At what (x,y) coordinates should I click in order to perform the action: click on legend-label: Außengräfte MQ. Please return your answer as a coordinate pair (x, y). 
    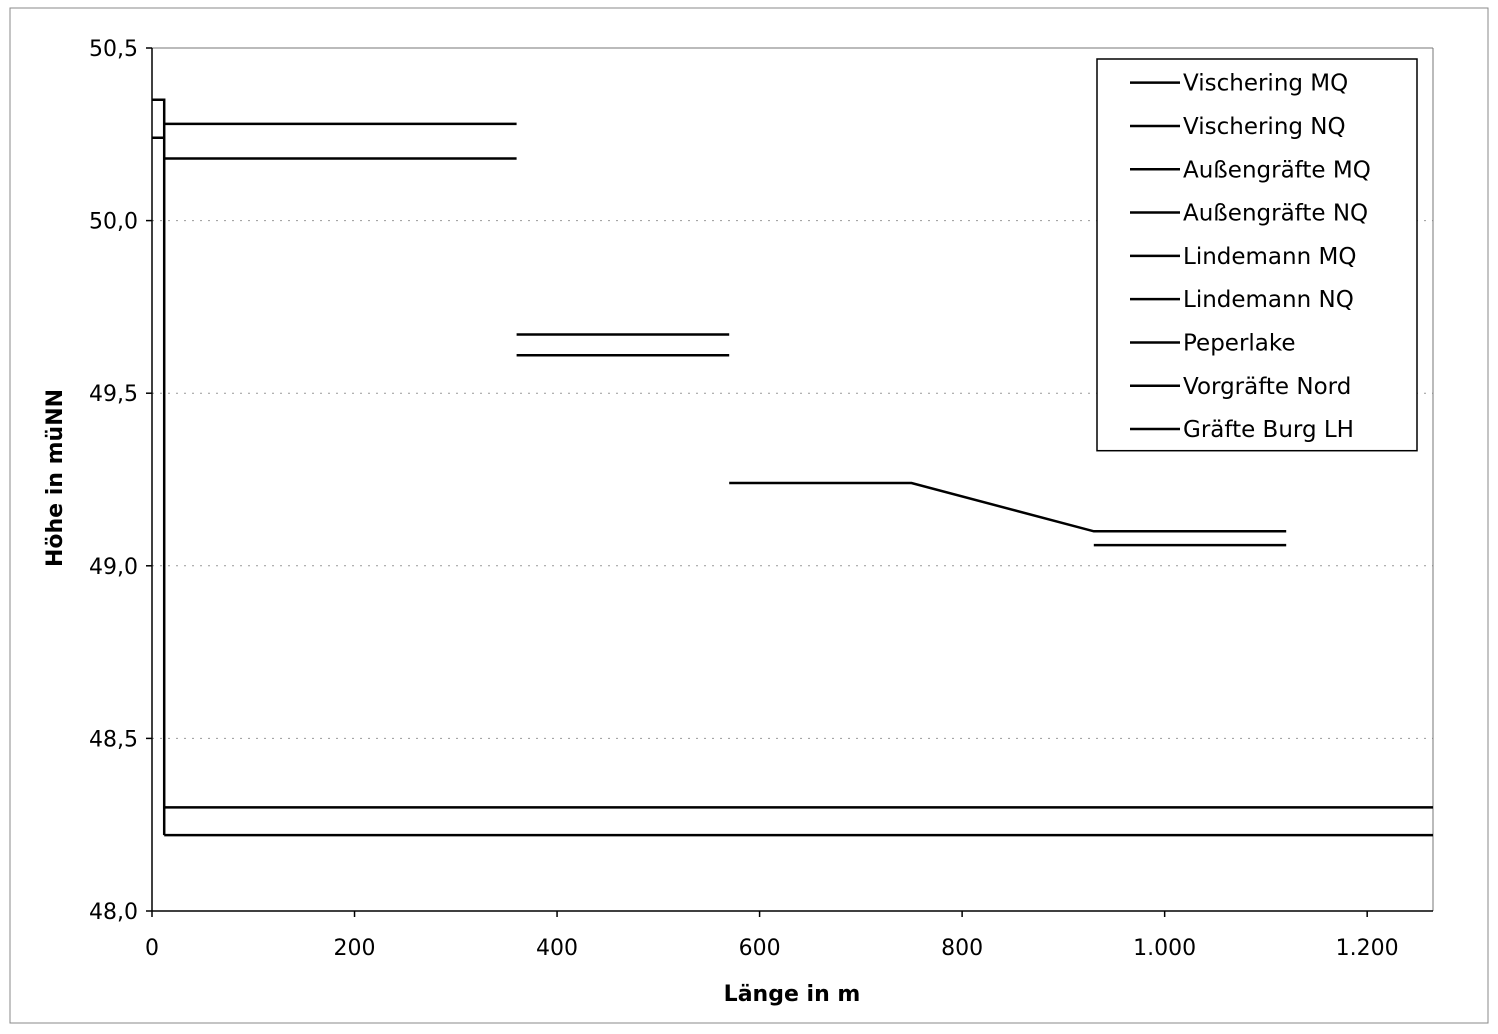
    Looking at the image, I should click on (1277, 170).